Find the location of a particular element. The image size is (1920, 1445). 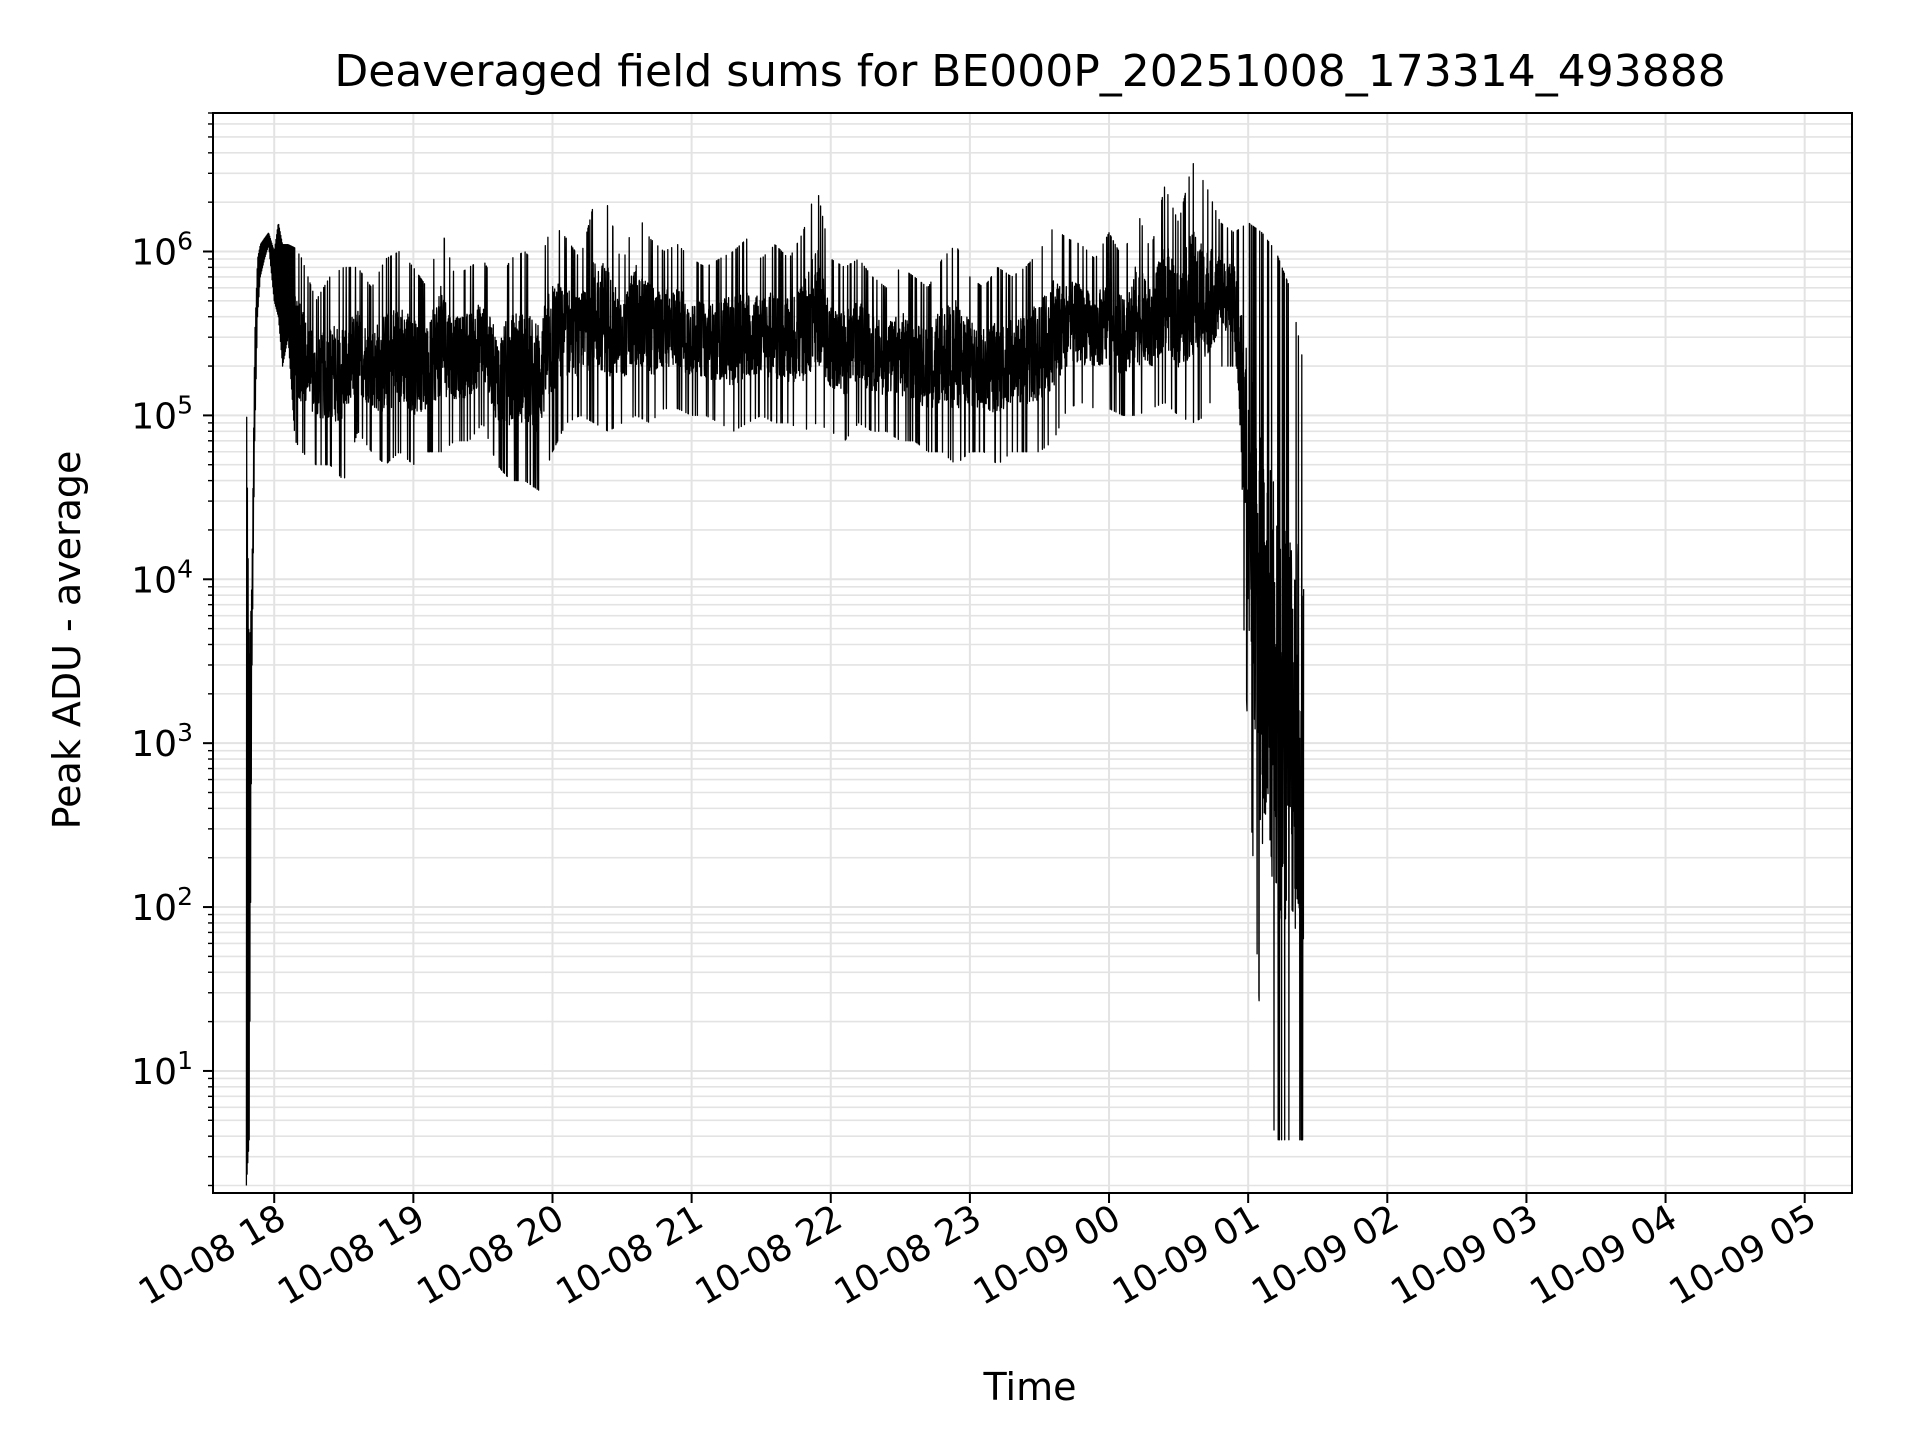

y-tick-label: 10¹ is located at coordinates (162, 1069).